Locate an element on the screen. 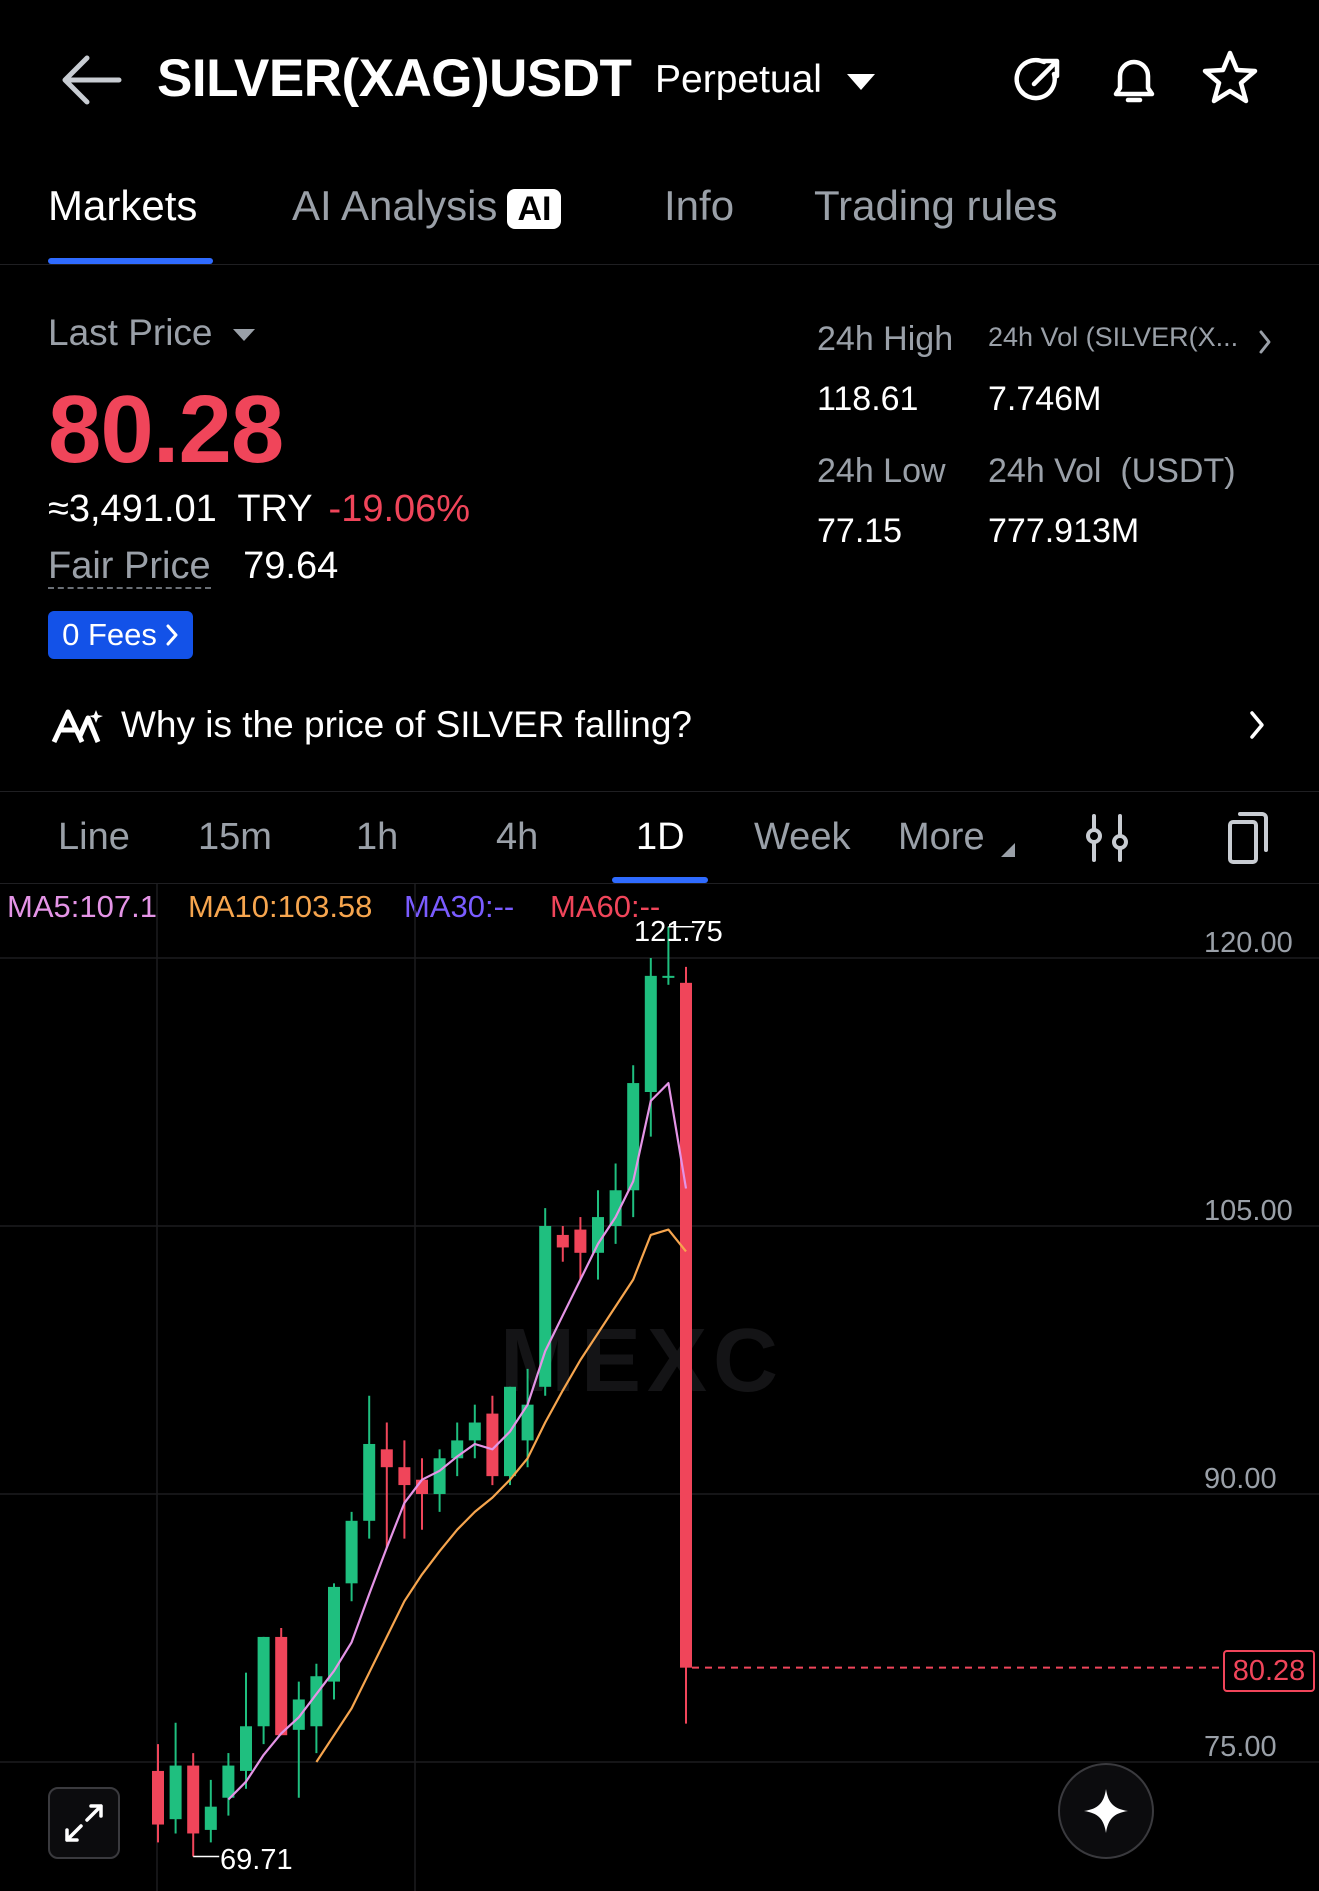 The width and height of the screenshot is (1319, 1891). last-price-selector: Last Price is located at coordinates (152, 333).